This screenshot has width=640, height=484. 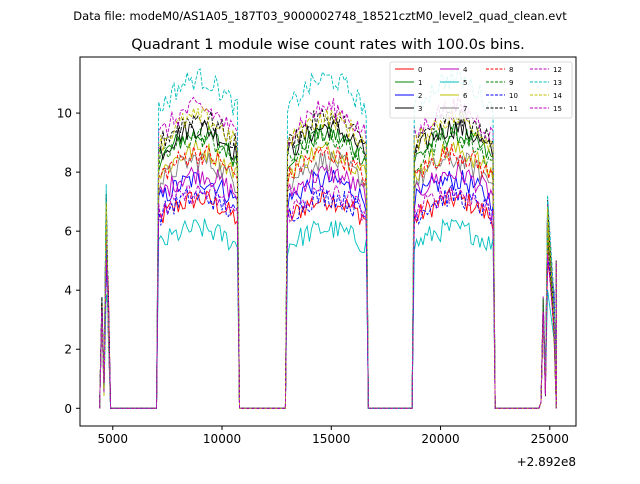 What do you see at coordinates (465, 70) in the screenshot?
I see `legend-label-4: 4` at bounding box center [465, 70].